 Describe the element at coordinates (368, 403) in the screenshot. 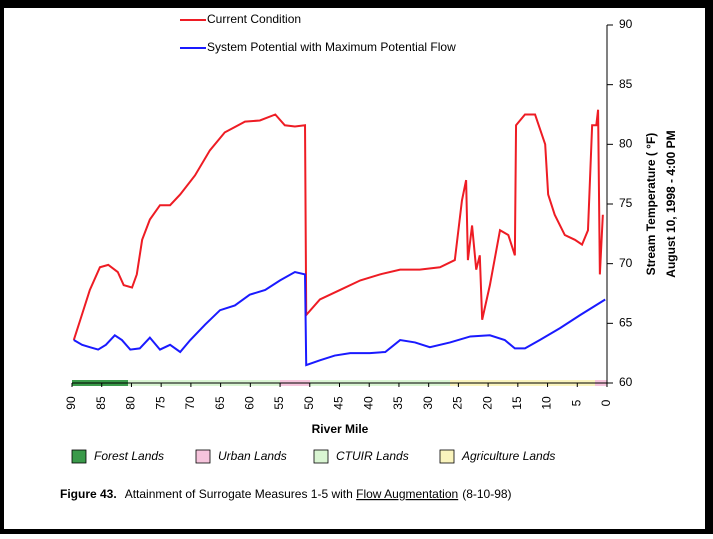

I see `x-tick-label: 40` at that location.